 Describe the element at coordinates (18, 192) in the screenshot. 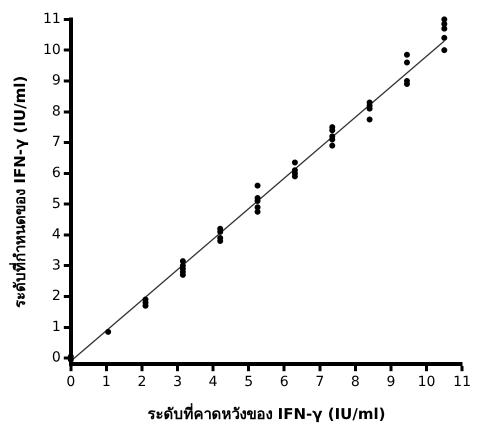

I see `y-axis-title: ระดับที่กำหนดของ IFN-γ (IU/ml)` at that location.